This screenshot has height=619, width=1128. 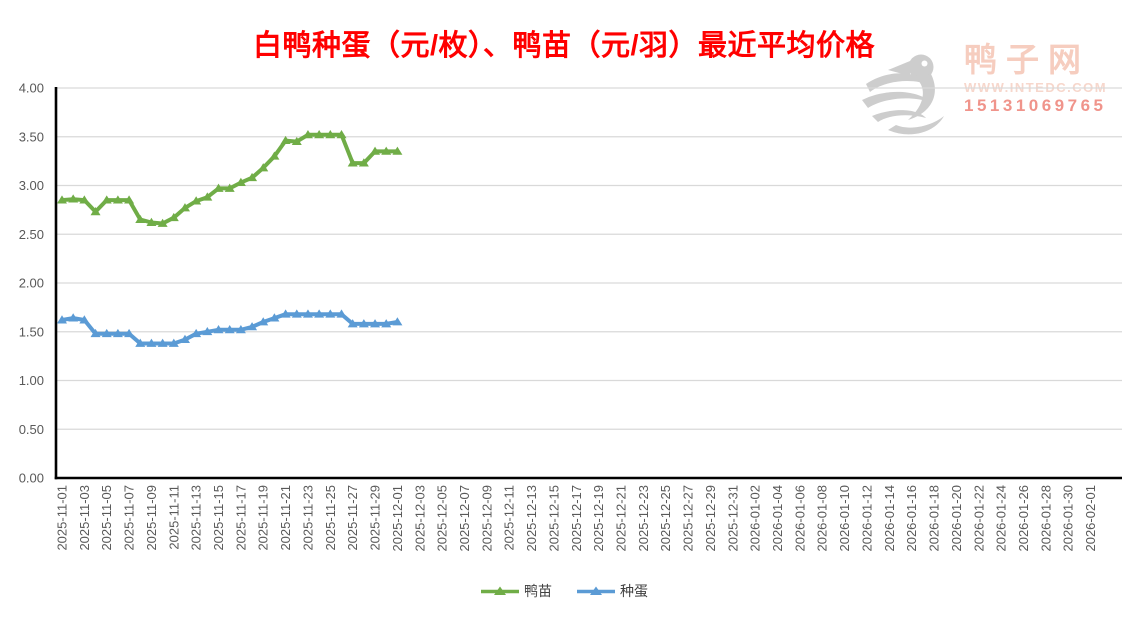 What do you see at coordinates (531, 518) in the screenshot?
I see `x-axis-tick-label: 2025-12-13` at bounding box center [531, 518].